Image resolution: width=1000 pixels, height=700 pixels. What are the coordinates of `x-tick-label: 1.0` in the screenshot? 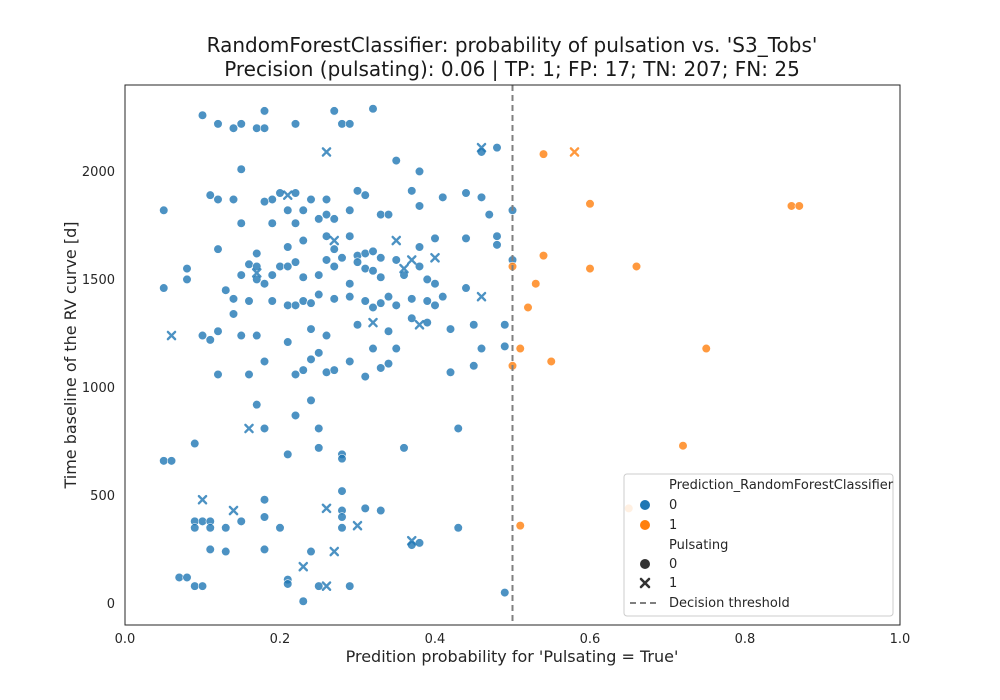 It's located at (900, 639).